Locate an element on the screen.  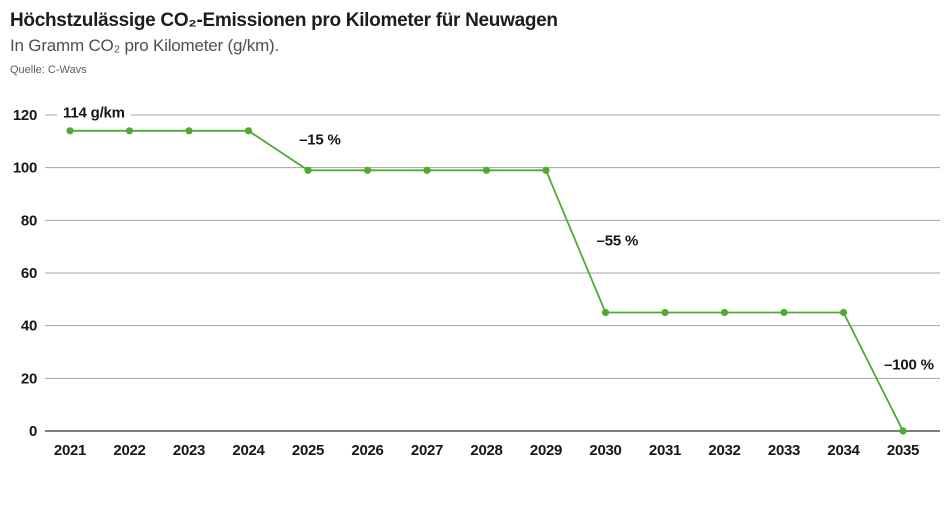
annotation: –100 % is located at coordinates (909, 365).